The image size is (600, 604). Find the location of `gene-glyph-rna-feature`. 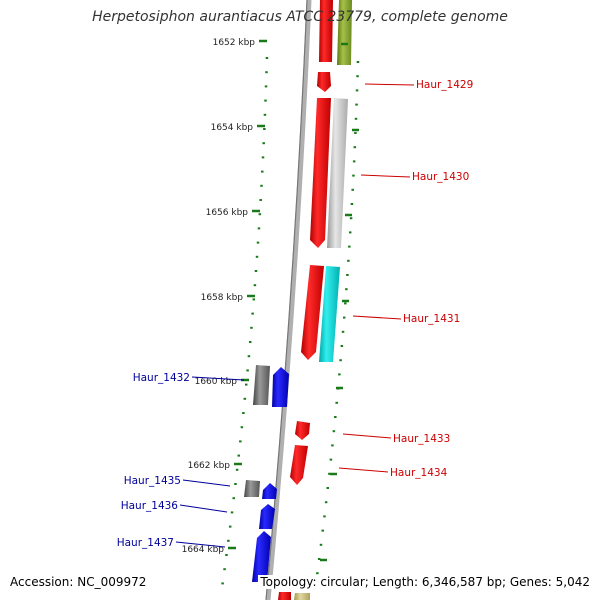

gene-glyph-rna-feature is located at coordinates (329, 314).